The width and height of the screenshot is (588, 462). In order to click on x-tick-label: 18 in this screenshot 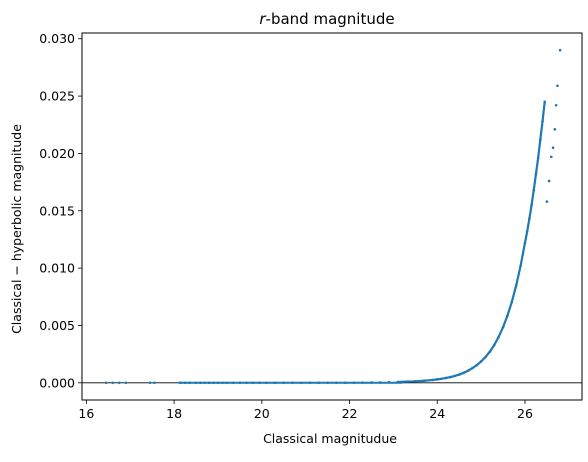, I will do `click(174, 413)`.